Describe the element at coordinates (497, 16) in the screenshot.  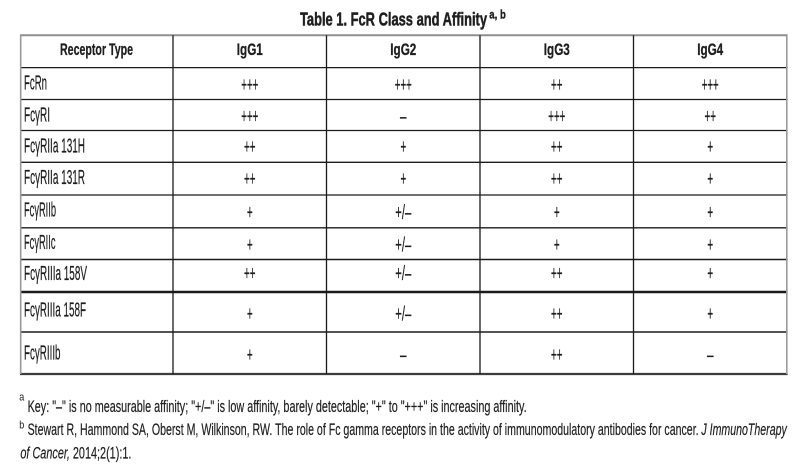
I see `svg-text: a, b` at that location.